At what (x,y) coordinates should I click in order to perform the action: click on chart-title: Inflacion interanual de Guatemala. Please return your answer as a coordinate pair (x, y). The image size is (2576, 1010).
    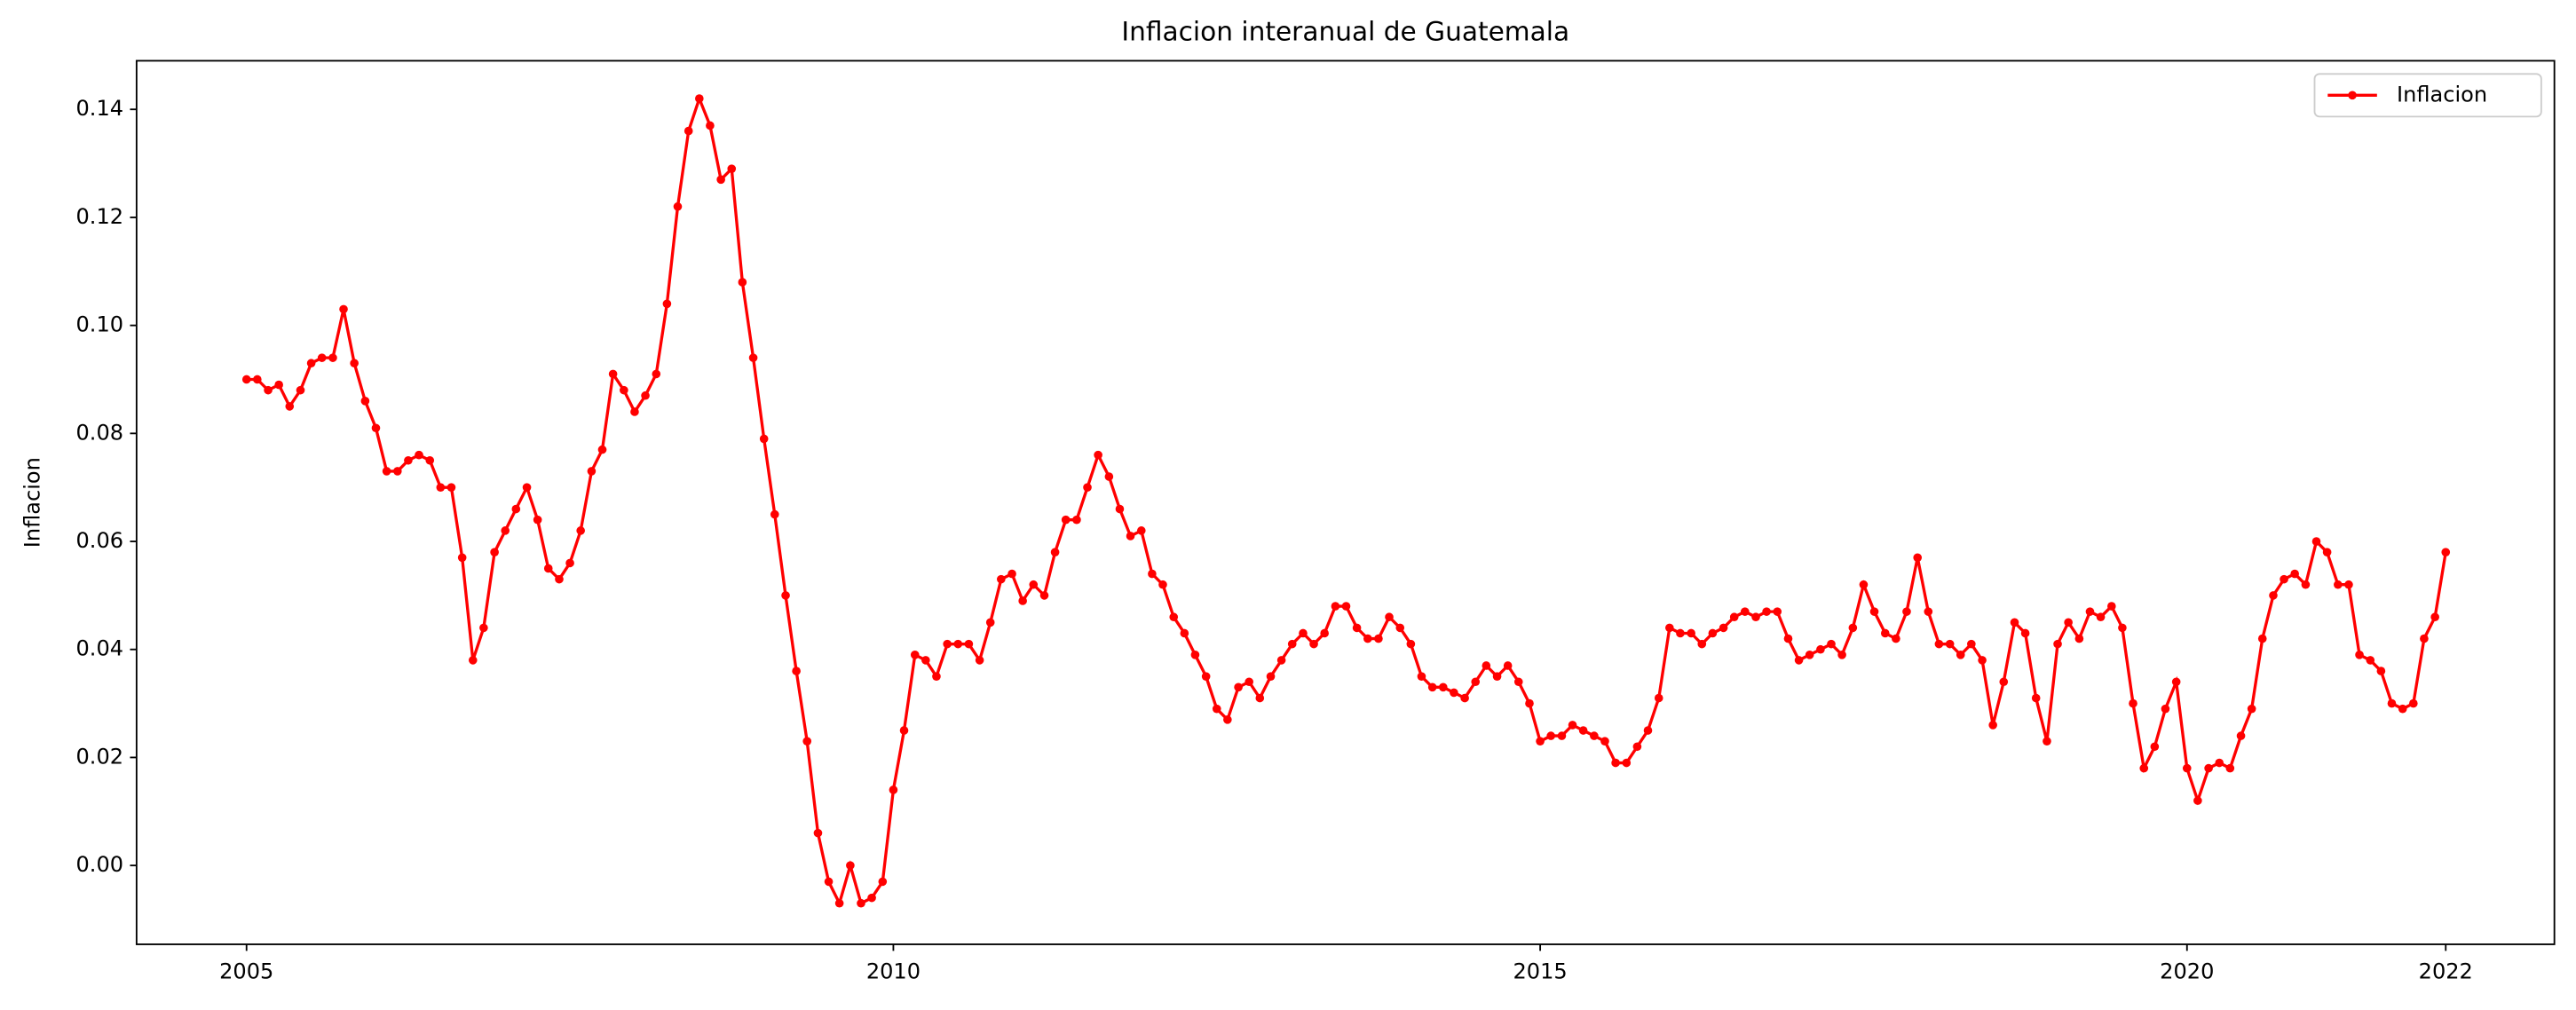
    Looking at the image, I should click on (1345, 32).